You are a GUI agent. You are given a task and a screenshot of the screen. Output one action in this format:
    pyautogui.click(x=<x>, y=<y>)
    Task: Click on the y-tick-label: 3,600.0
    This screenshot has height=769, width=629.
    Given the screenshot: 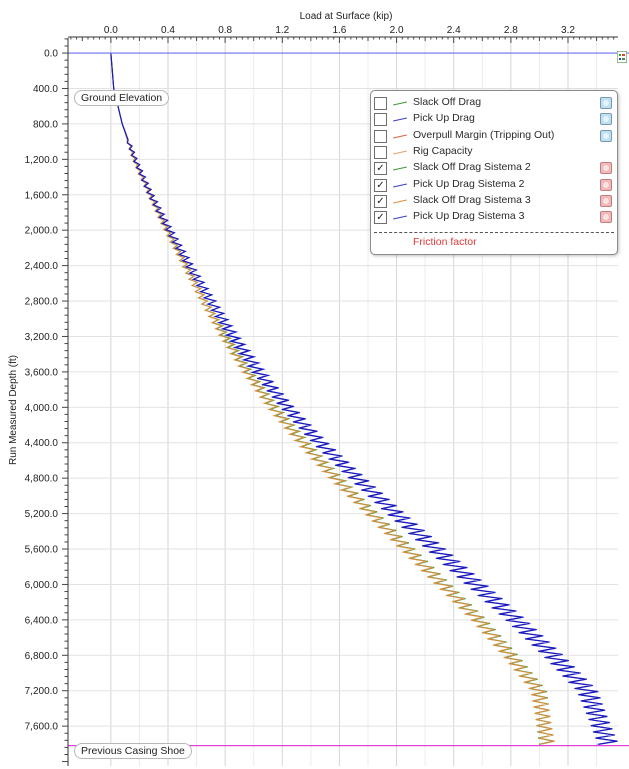 What is the action you would take?
    pyautogui.click(x=42, y=372)
    